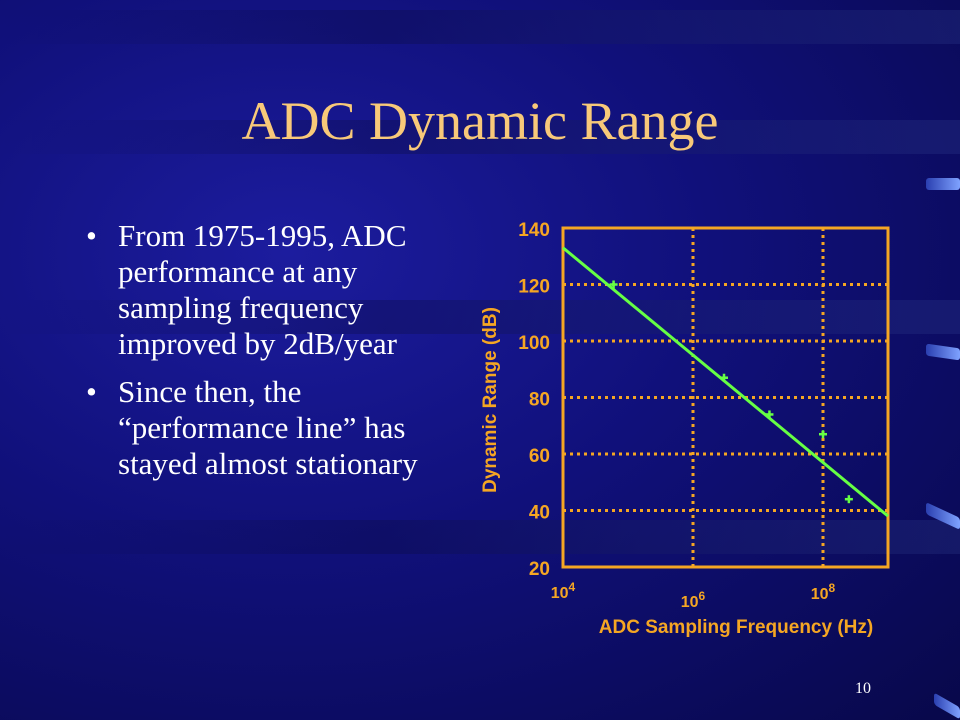  I want to click on y-tick-label: 100, so click(534, 343).